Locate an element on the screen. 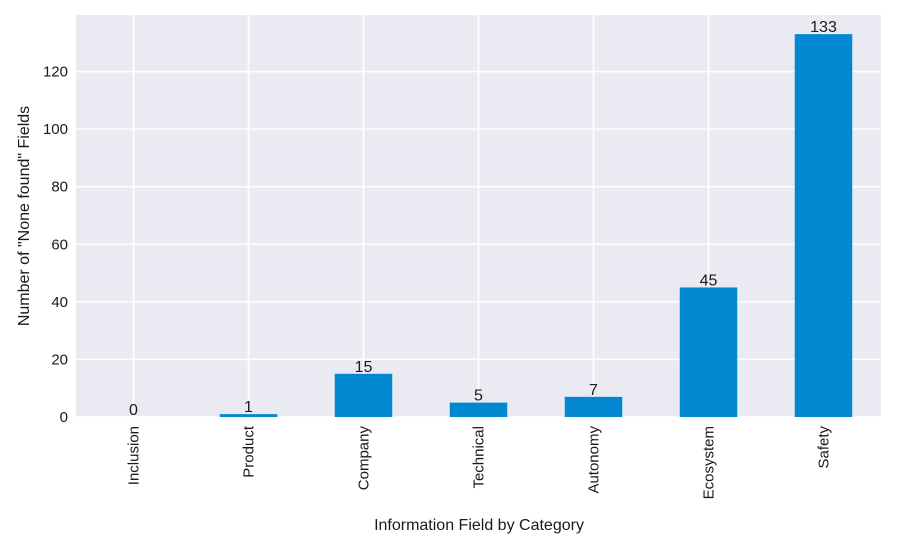 Image resolution: width=897 pixels, height=550 pixels. y-tick-label: 60 is located at coordinates (59, 244).